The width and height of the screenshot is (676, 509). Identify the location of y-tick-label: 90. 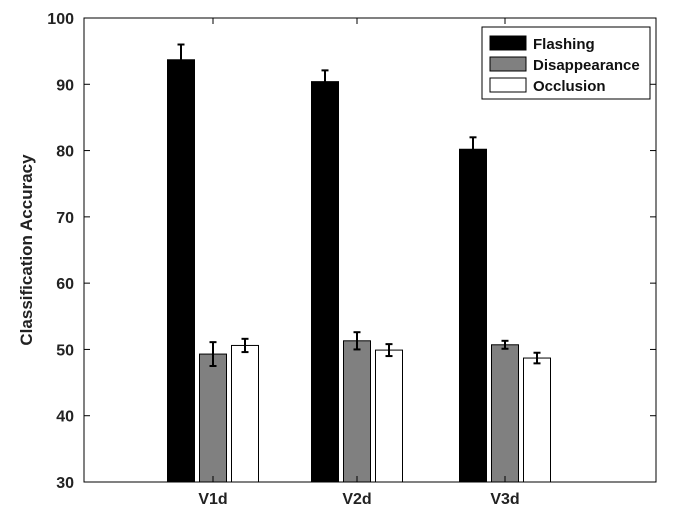
(65, 85).